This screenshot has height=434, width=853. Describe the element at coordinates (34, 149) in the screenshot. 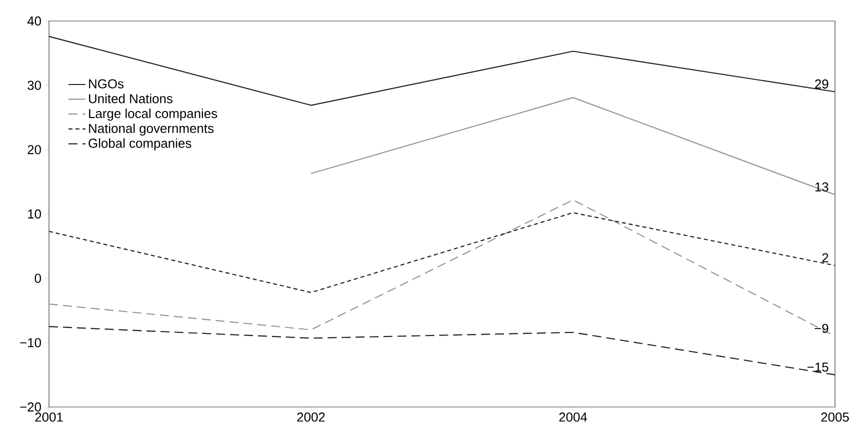

I see `y-tick-label: 20` at that location.